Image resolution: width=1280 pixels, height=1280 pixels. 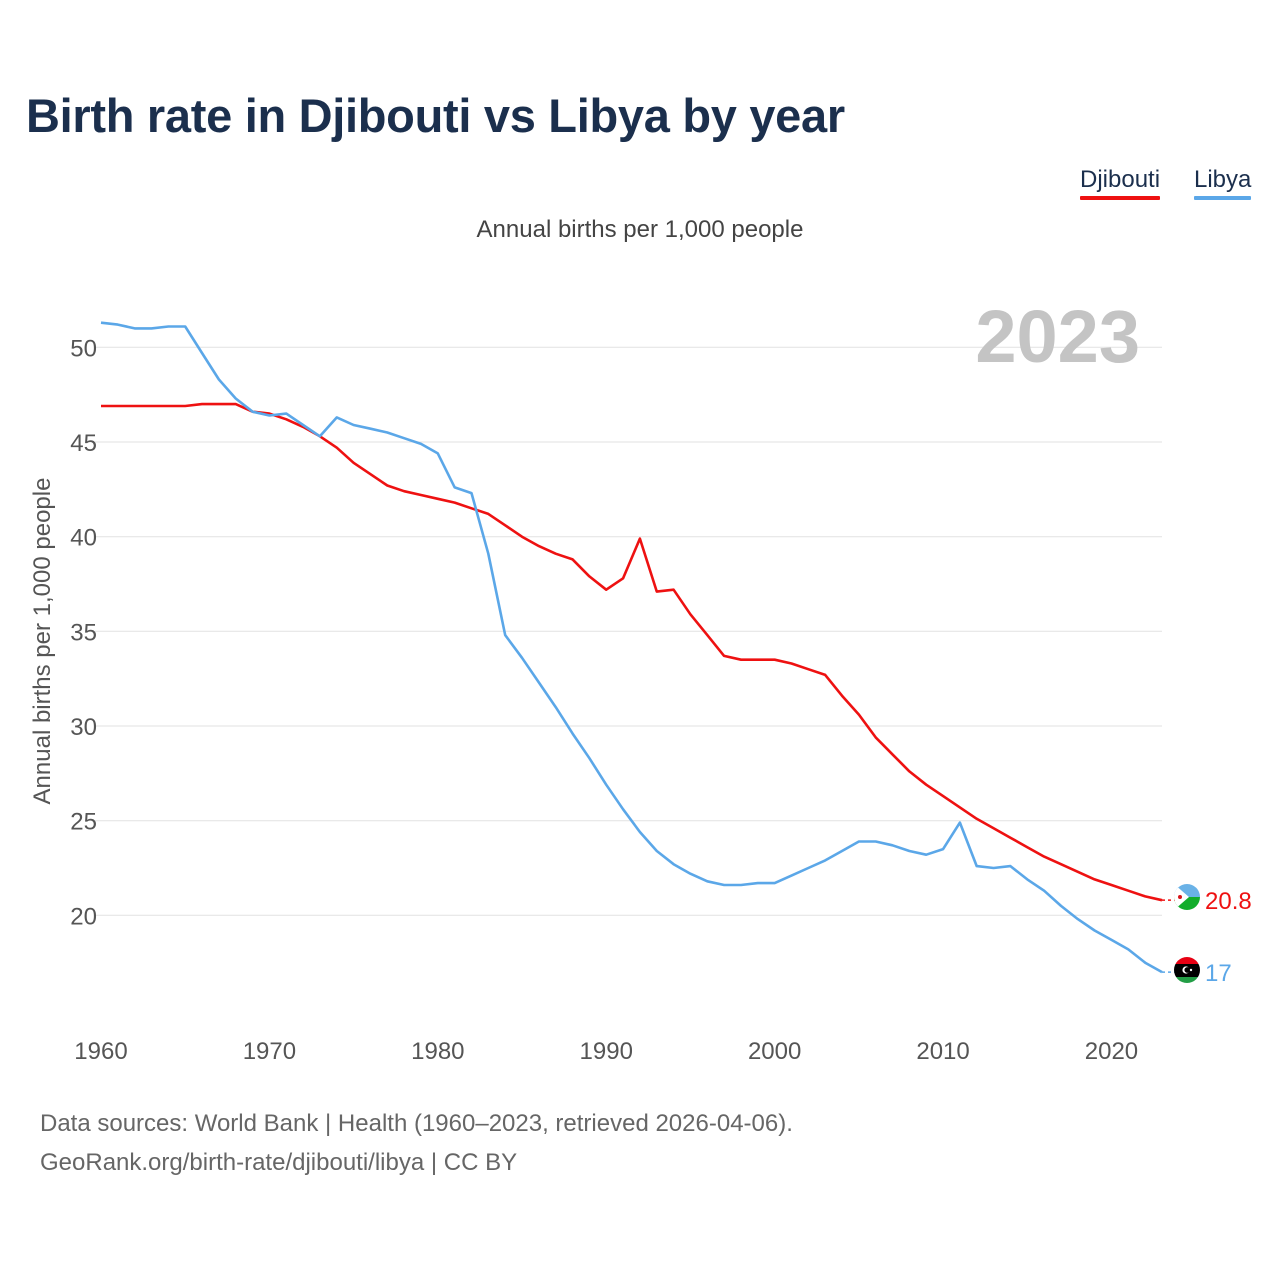 I want to click on chart-subtitle: Annual births per 1,000 people, so click(x=640, y=229).